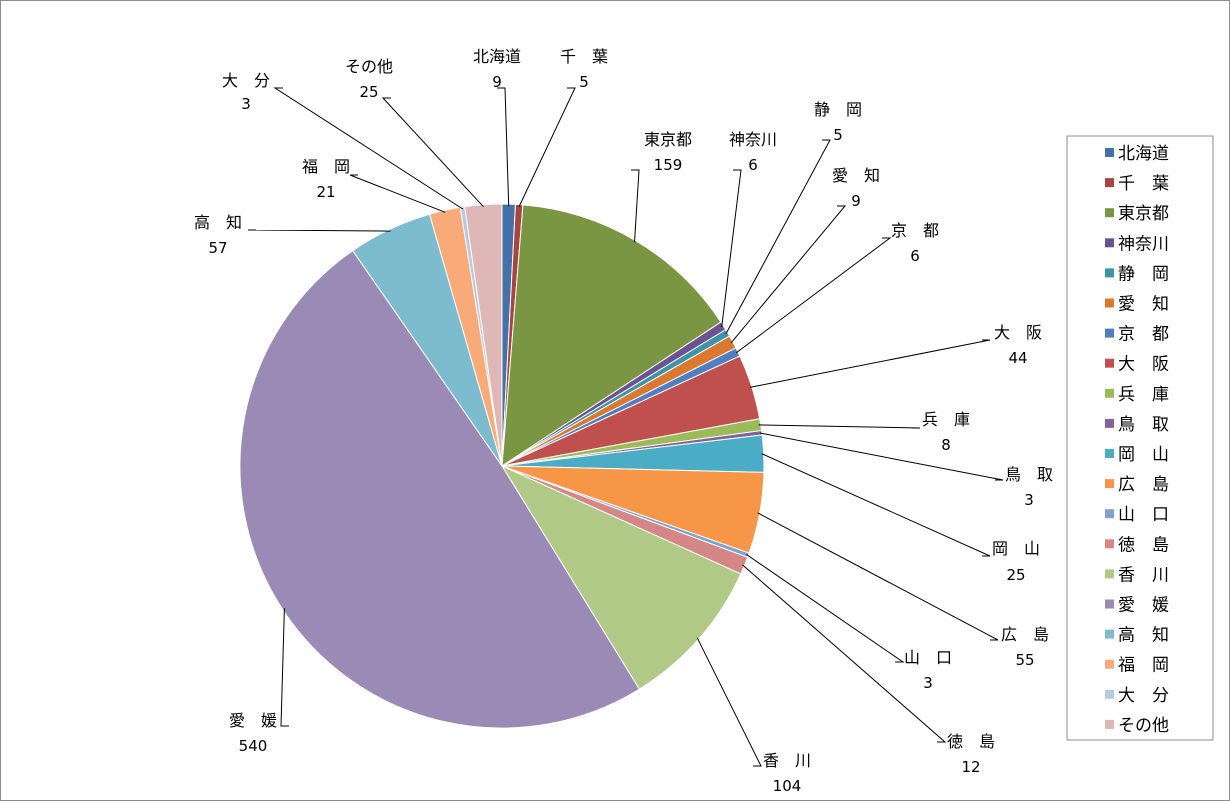 The height and width of the screenshot is (801, 1230). I want to click on data-label-value-神奈川: 6, so click(753, 165).